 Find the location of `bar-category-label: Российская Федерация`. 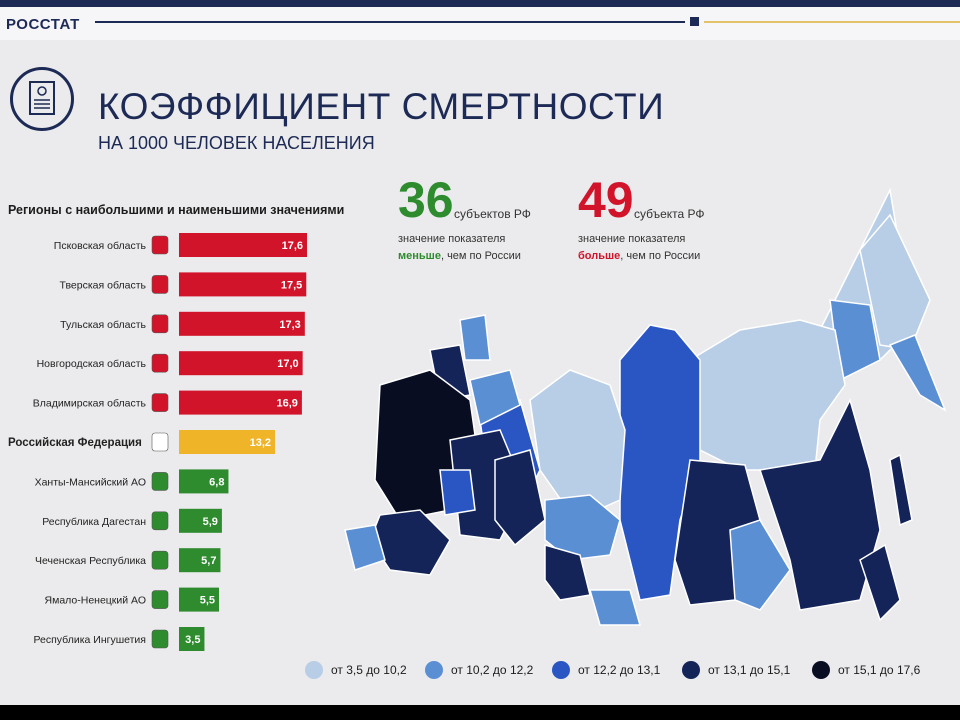

bar-category-label: Российская Федерация is located at coordinates (75, 443).